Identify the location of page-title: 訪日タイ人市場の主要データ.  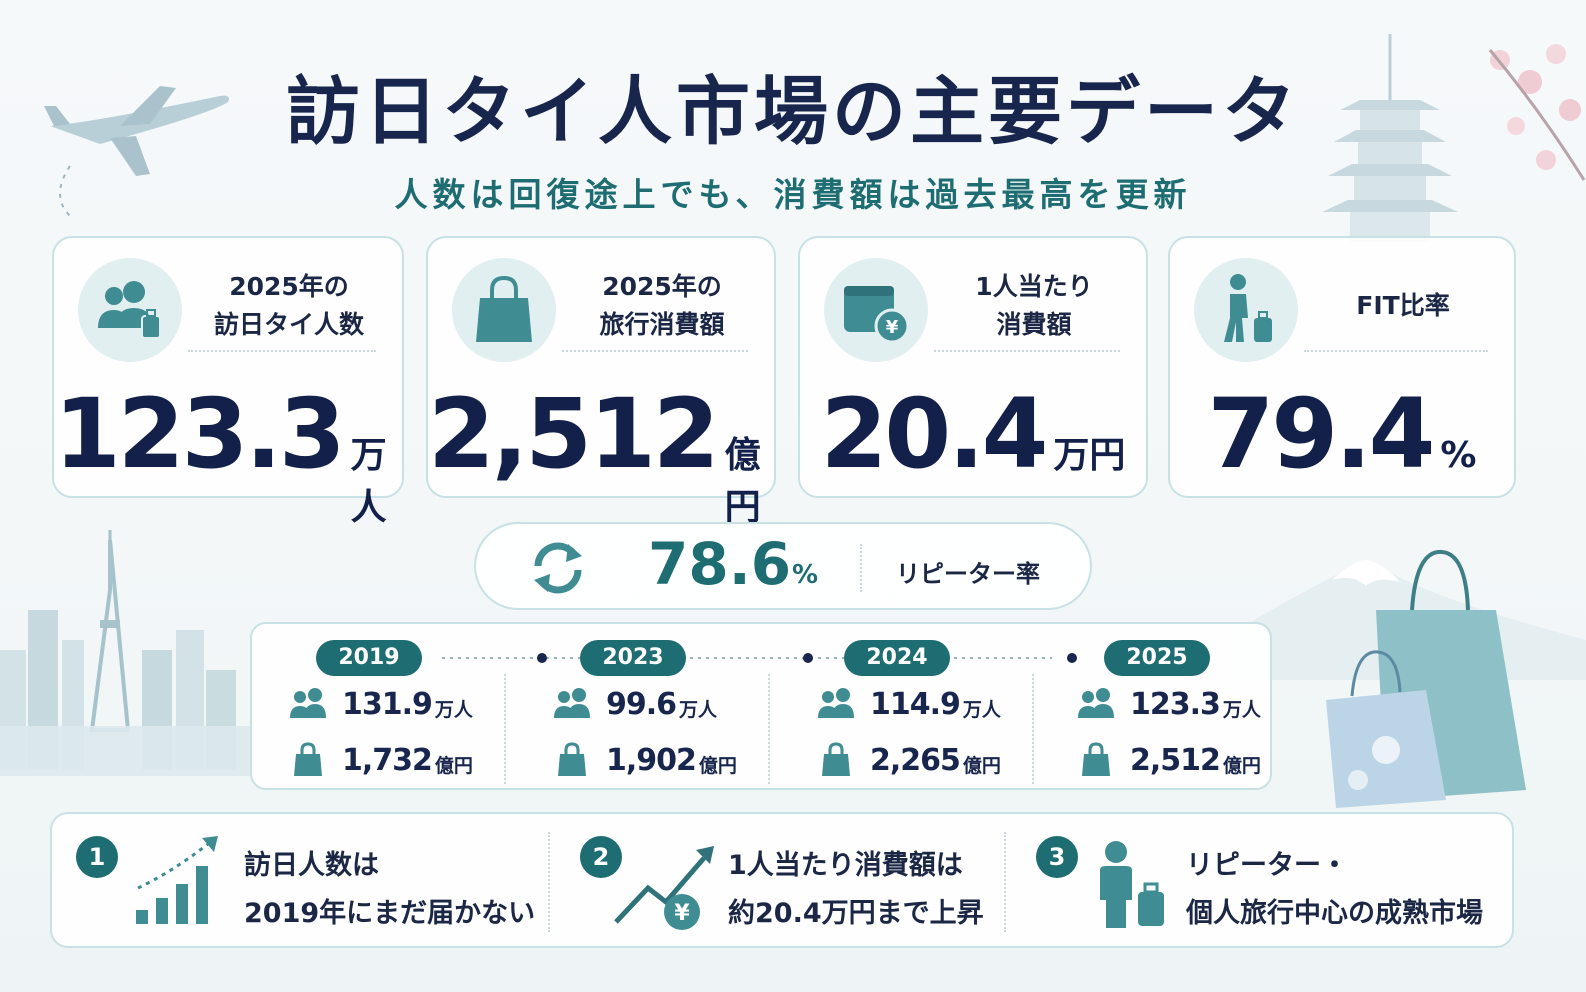
(793, 112).